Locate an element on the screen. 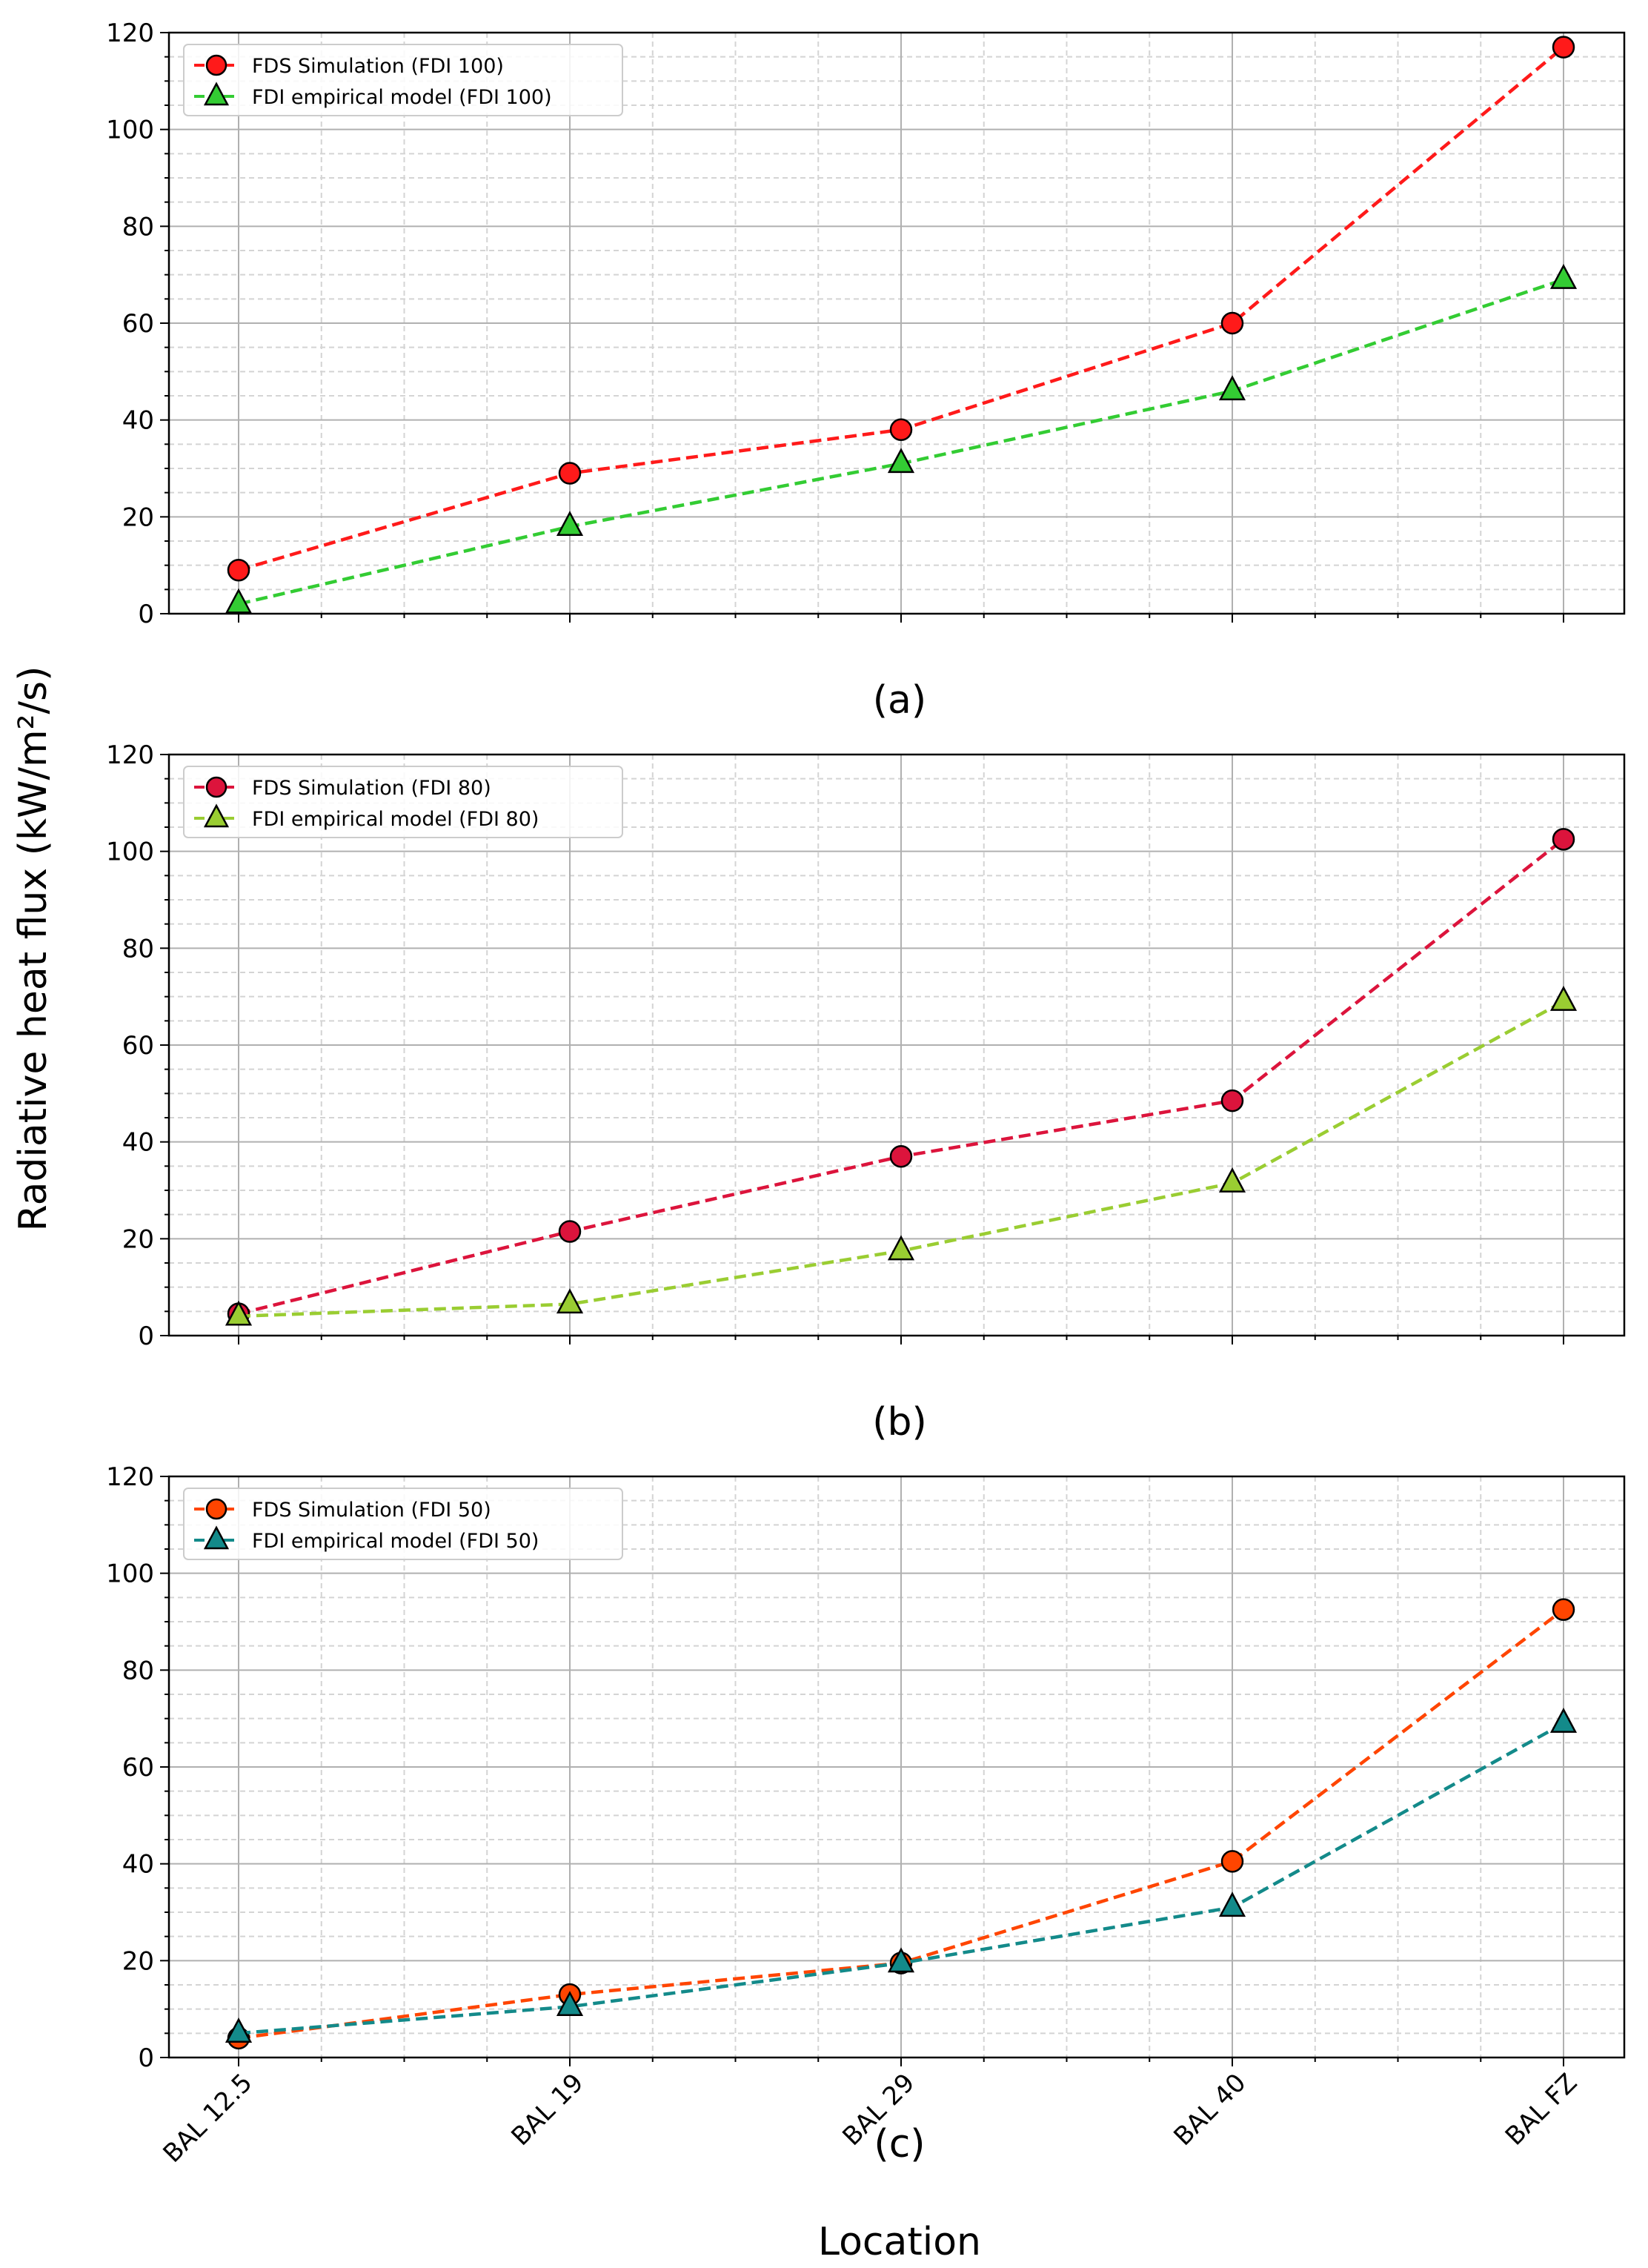  x-tick-label: BAL 40 is located at coordinates (1210, 2110).